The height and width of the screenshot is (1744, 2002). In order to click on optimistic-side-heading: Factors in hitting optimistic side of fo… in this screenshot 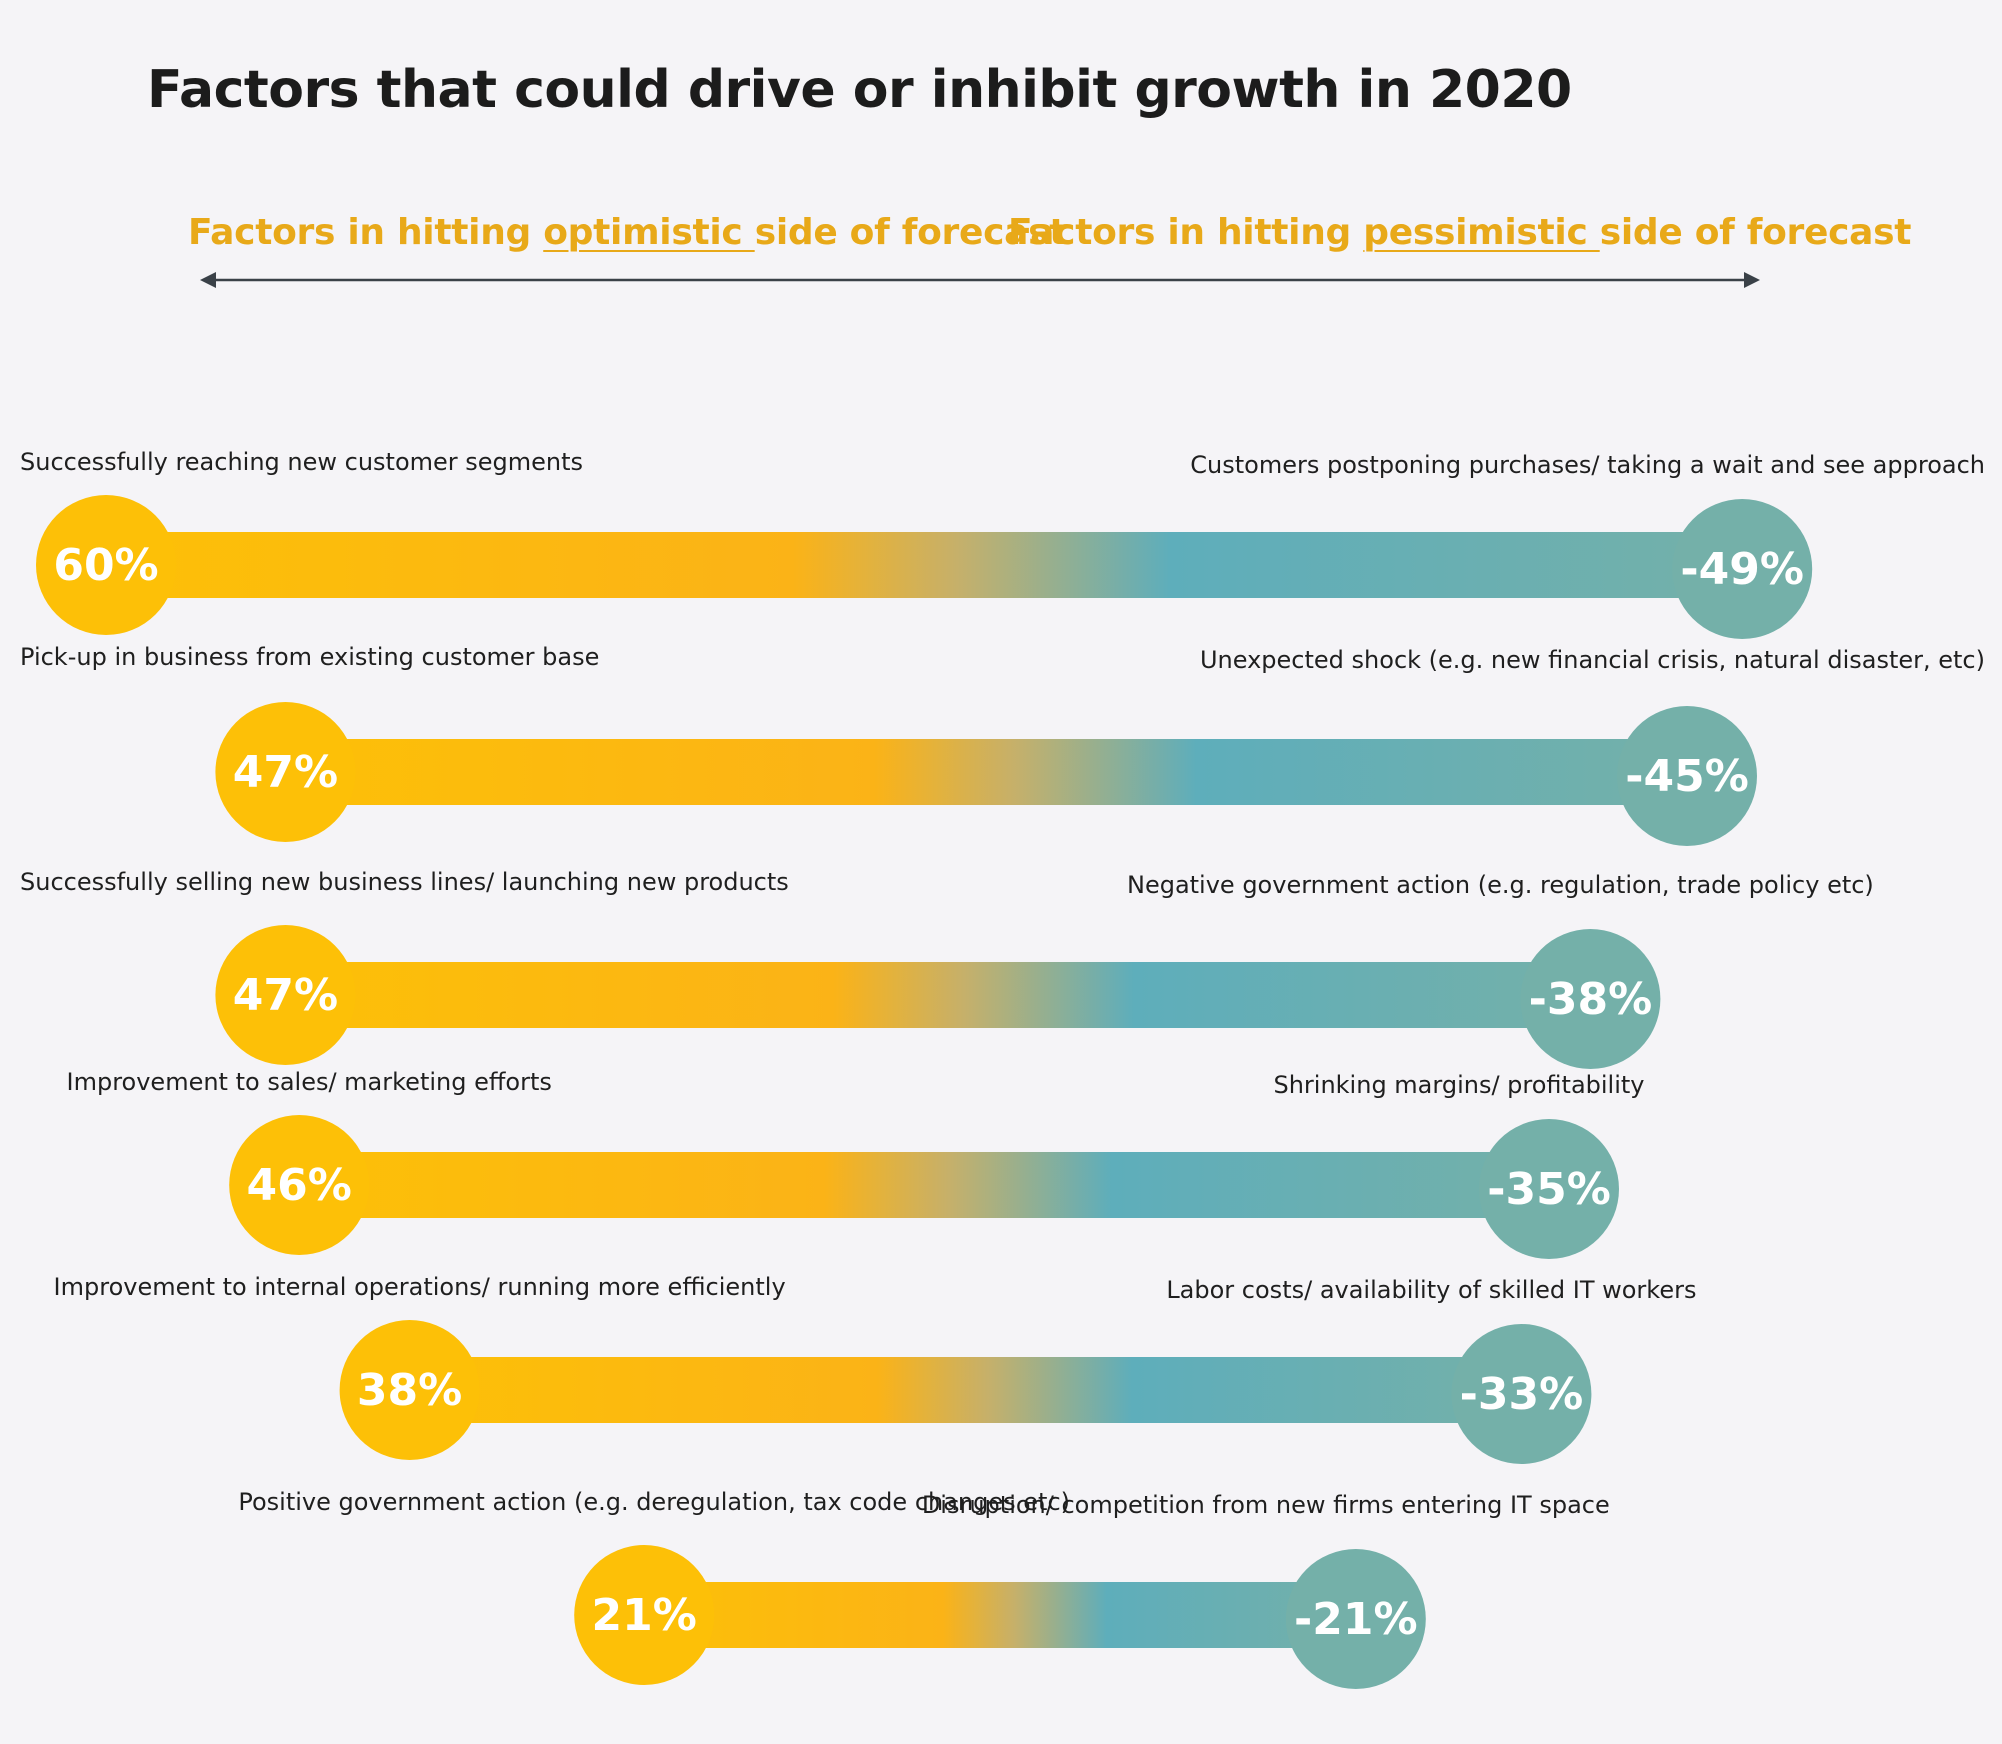, I will do `click(627, 232)`.